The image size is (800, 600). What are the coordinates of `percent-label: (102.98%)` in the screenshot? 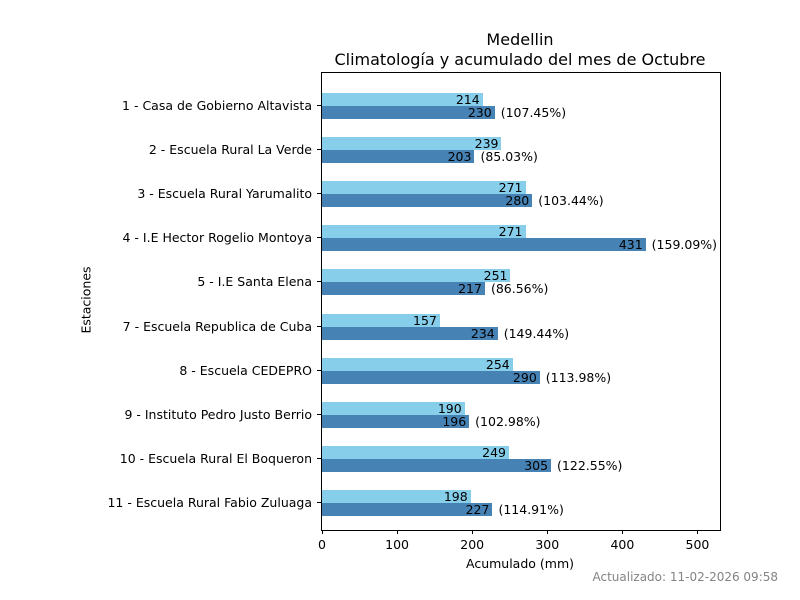 It's located at (508, 421).